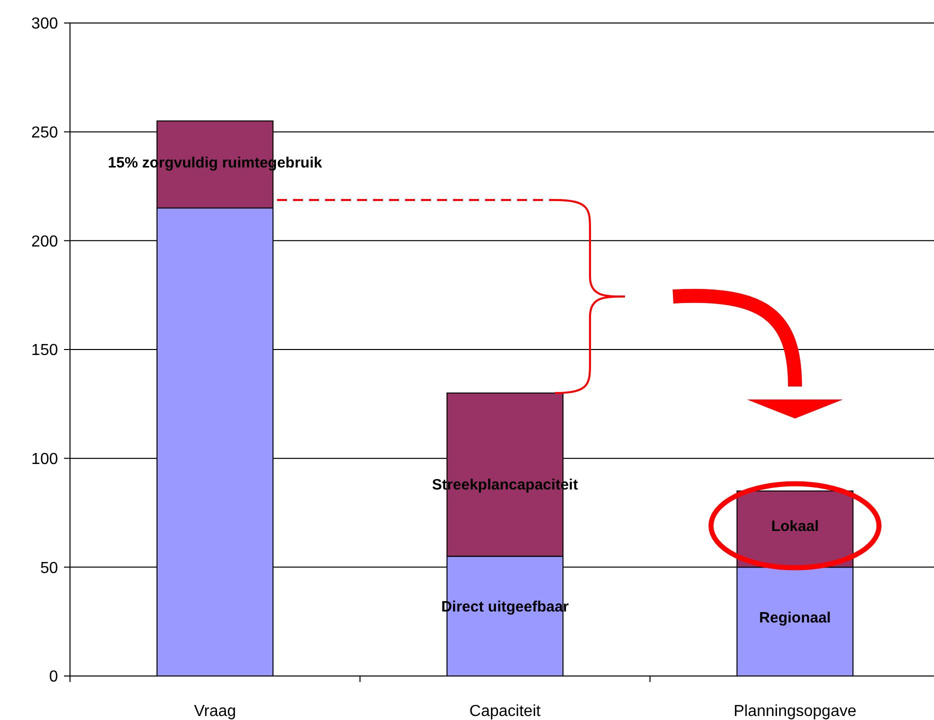  I want to click on y-tick-label: 100, so click(44, 459).